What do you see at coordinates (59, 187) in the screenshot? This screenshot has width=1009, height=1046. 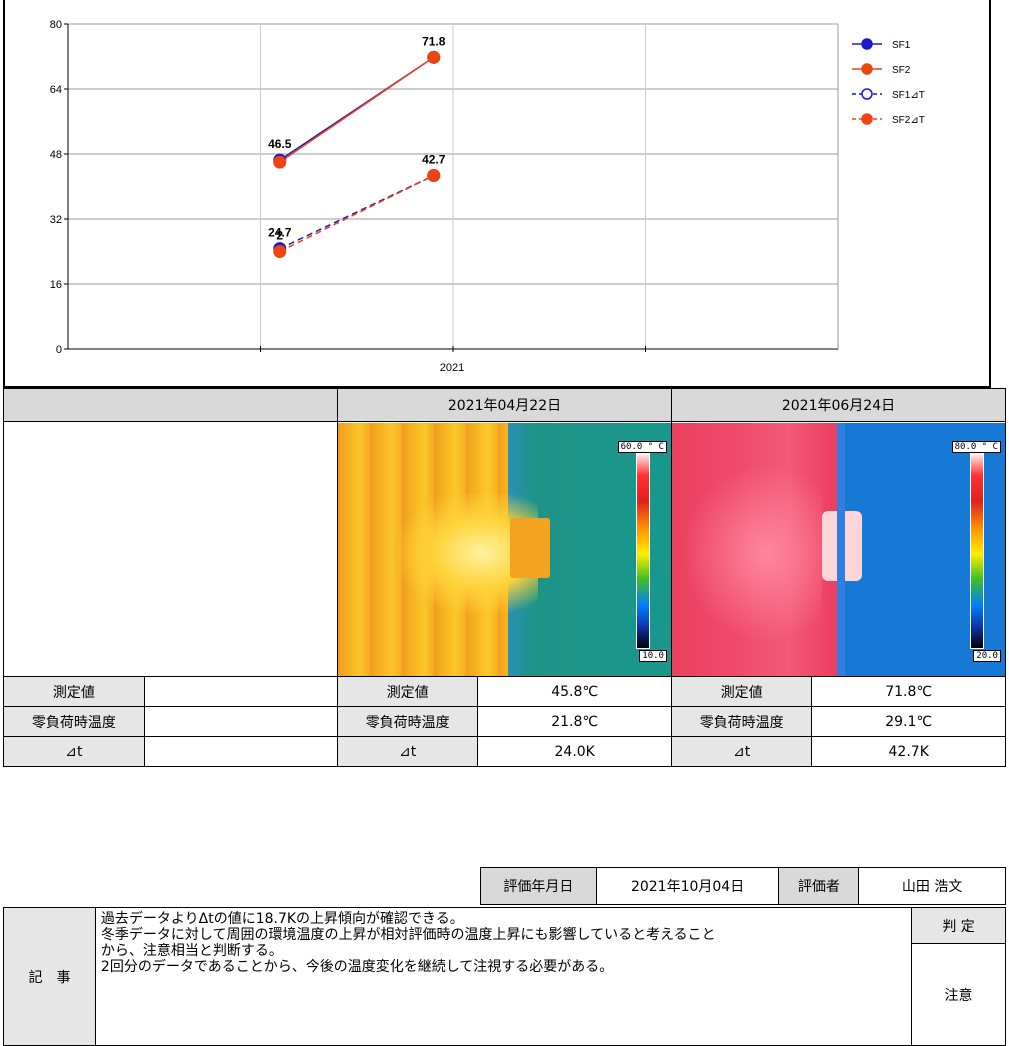 I see `y-axis-ticks: 0 16 32 48 64 80` at bounding box center [59, 187].